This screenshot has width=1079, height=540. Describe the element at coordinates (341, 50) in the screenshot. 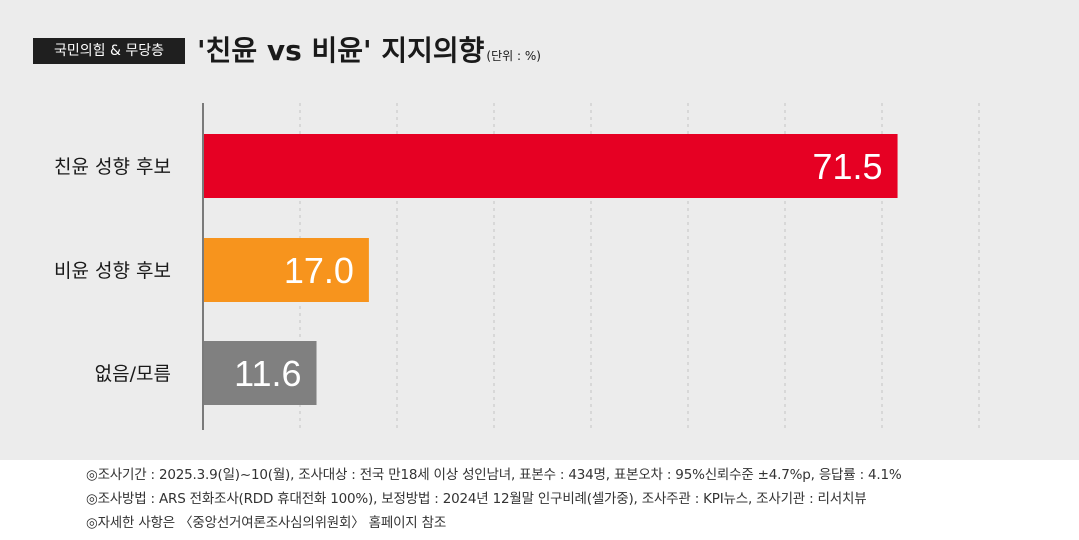

I see `chart-title-text: '친윤 vs 비윤' 지지의향` at that location.